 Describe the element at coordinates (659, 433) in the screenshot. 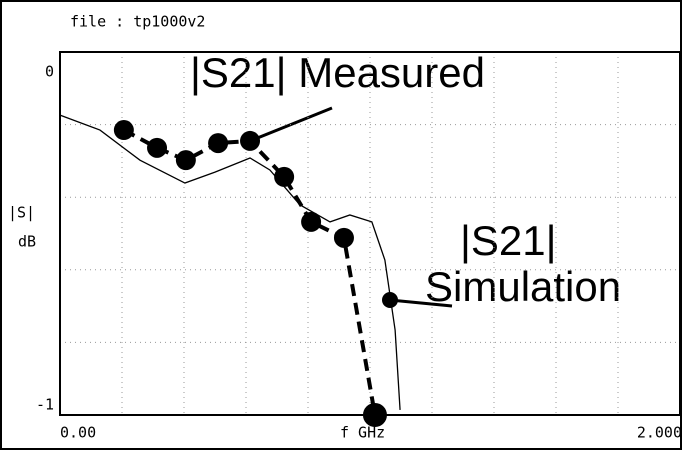

I see `x-tick-label: 2.000` at that location.